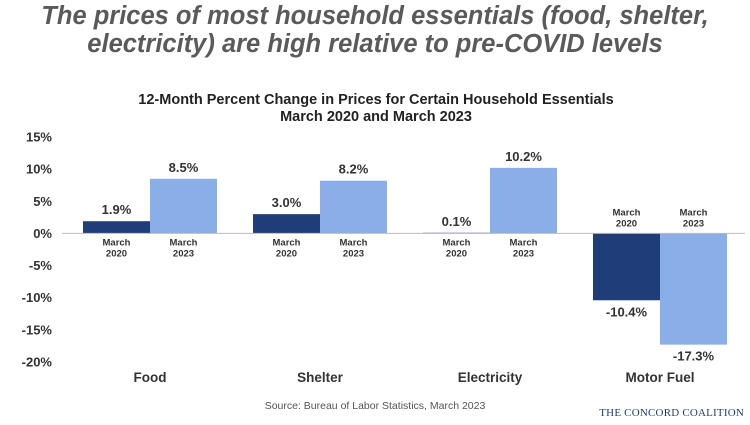 The width and height of the screenshot is (750, 425). What do you see at coordinates (523, 156) in the screenshot?
I see `data-label: 10.2%` at bounding box center [523, 156].